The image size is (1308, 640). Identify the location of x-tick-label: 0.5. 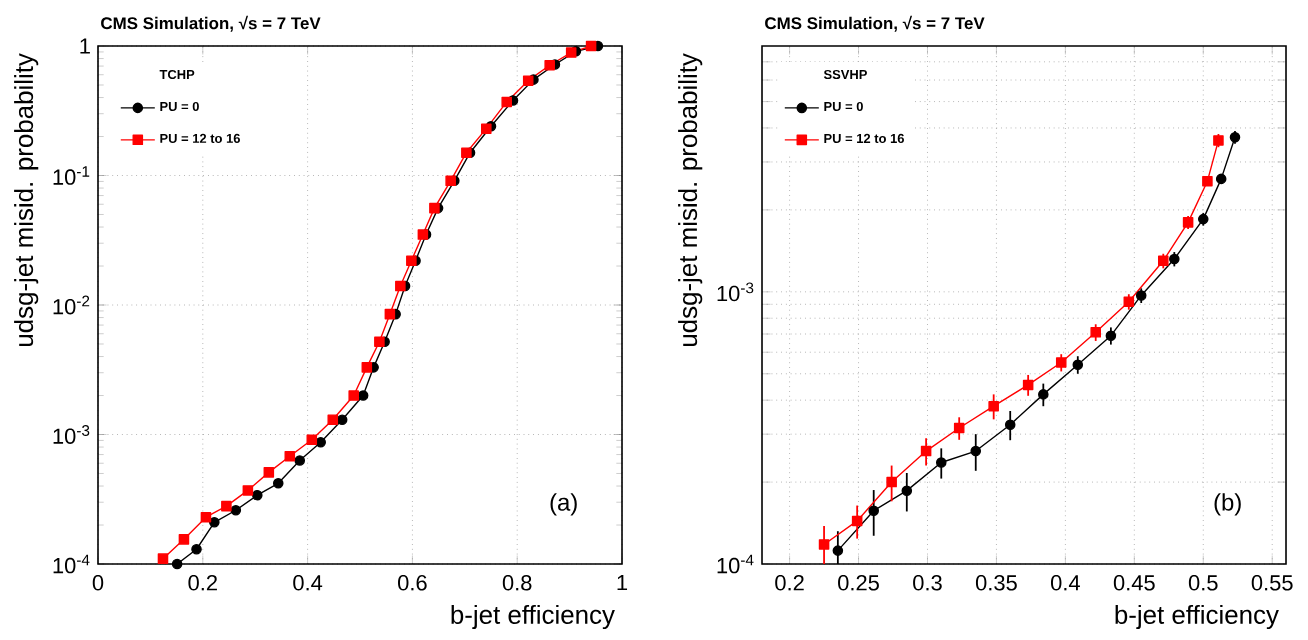
(1203, 583).